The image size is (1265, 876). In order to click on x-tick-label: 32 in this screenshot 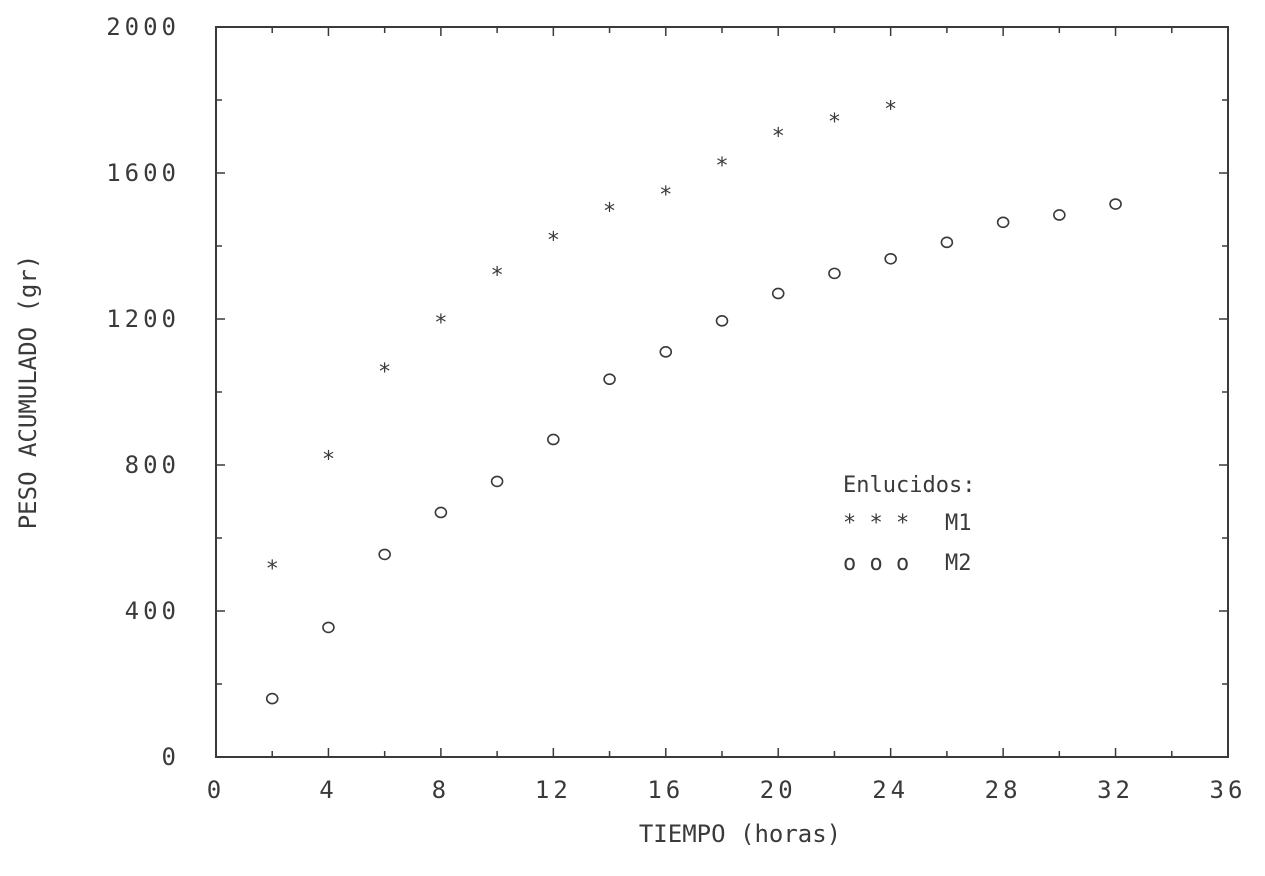, I will do `click(1115, 790)`.